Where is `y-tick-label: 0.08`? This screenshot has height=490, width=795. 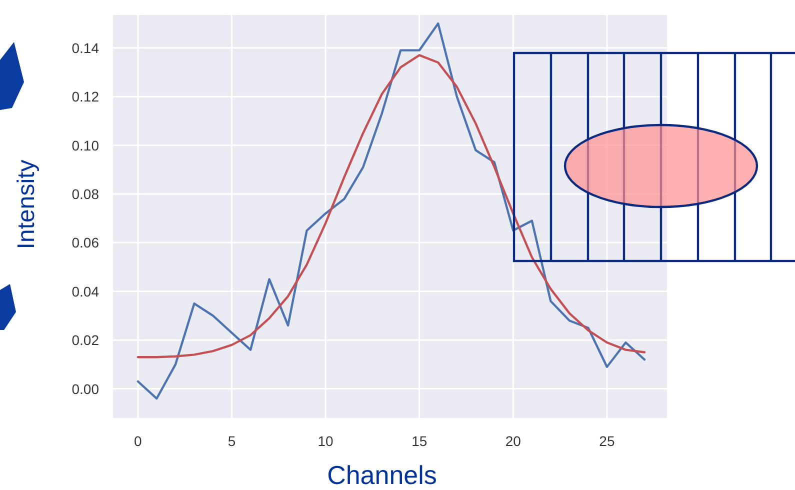
y-tick-label: 0.08 is located at coordinates (86, 194).